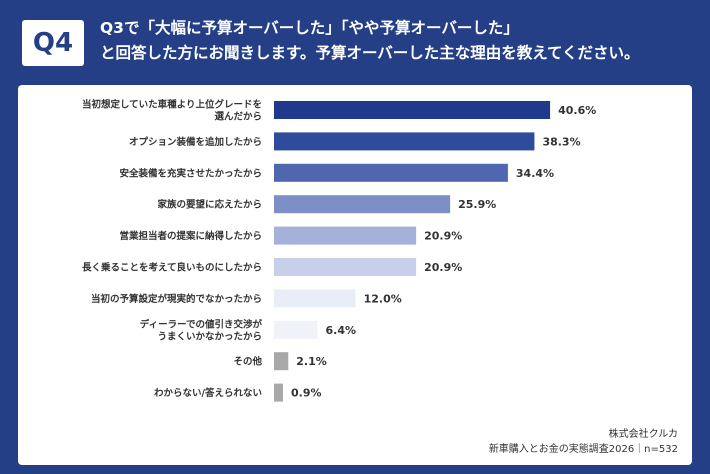  What do you see at coordinates (190, 173) in the screenshot?
I see `category-label: 安全装備を充実させたかったから` at bounding box center [190, 173].